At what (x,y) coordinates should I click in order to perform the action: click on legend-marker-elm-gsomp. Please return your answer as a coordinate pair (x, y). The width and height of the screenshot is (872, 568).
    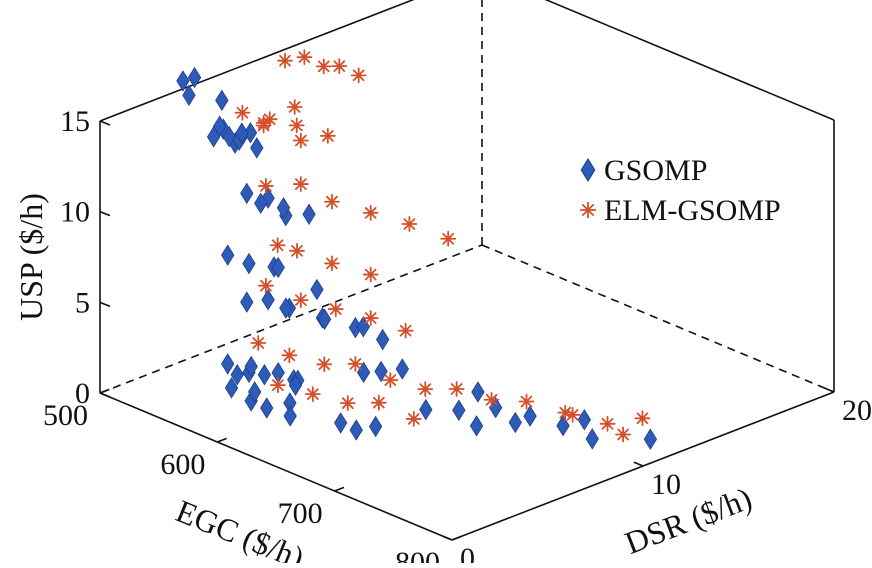
    Looking at the image, I should click on (588, 210).